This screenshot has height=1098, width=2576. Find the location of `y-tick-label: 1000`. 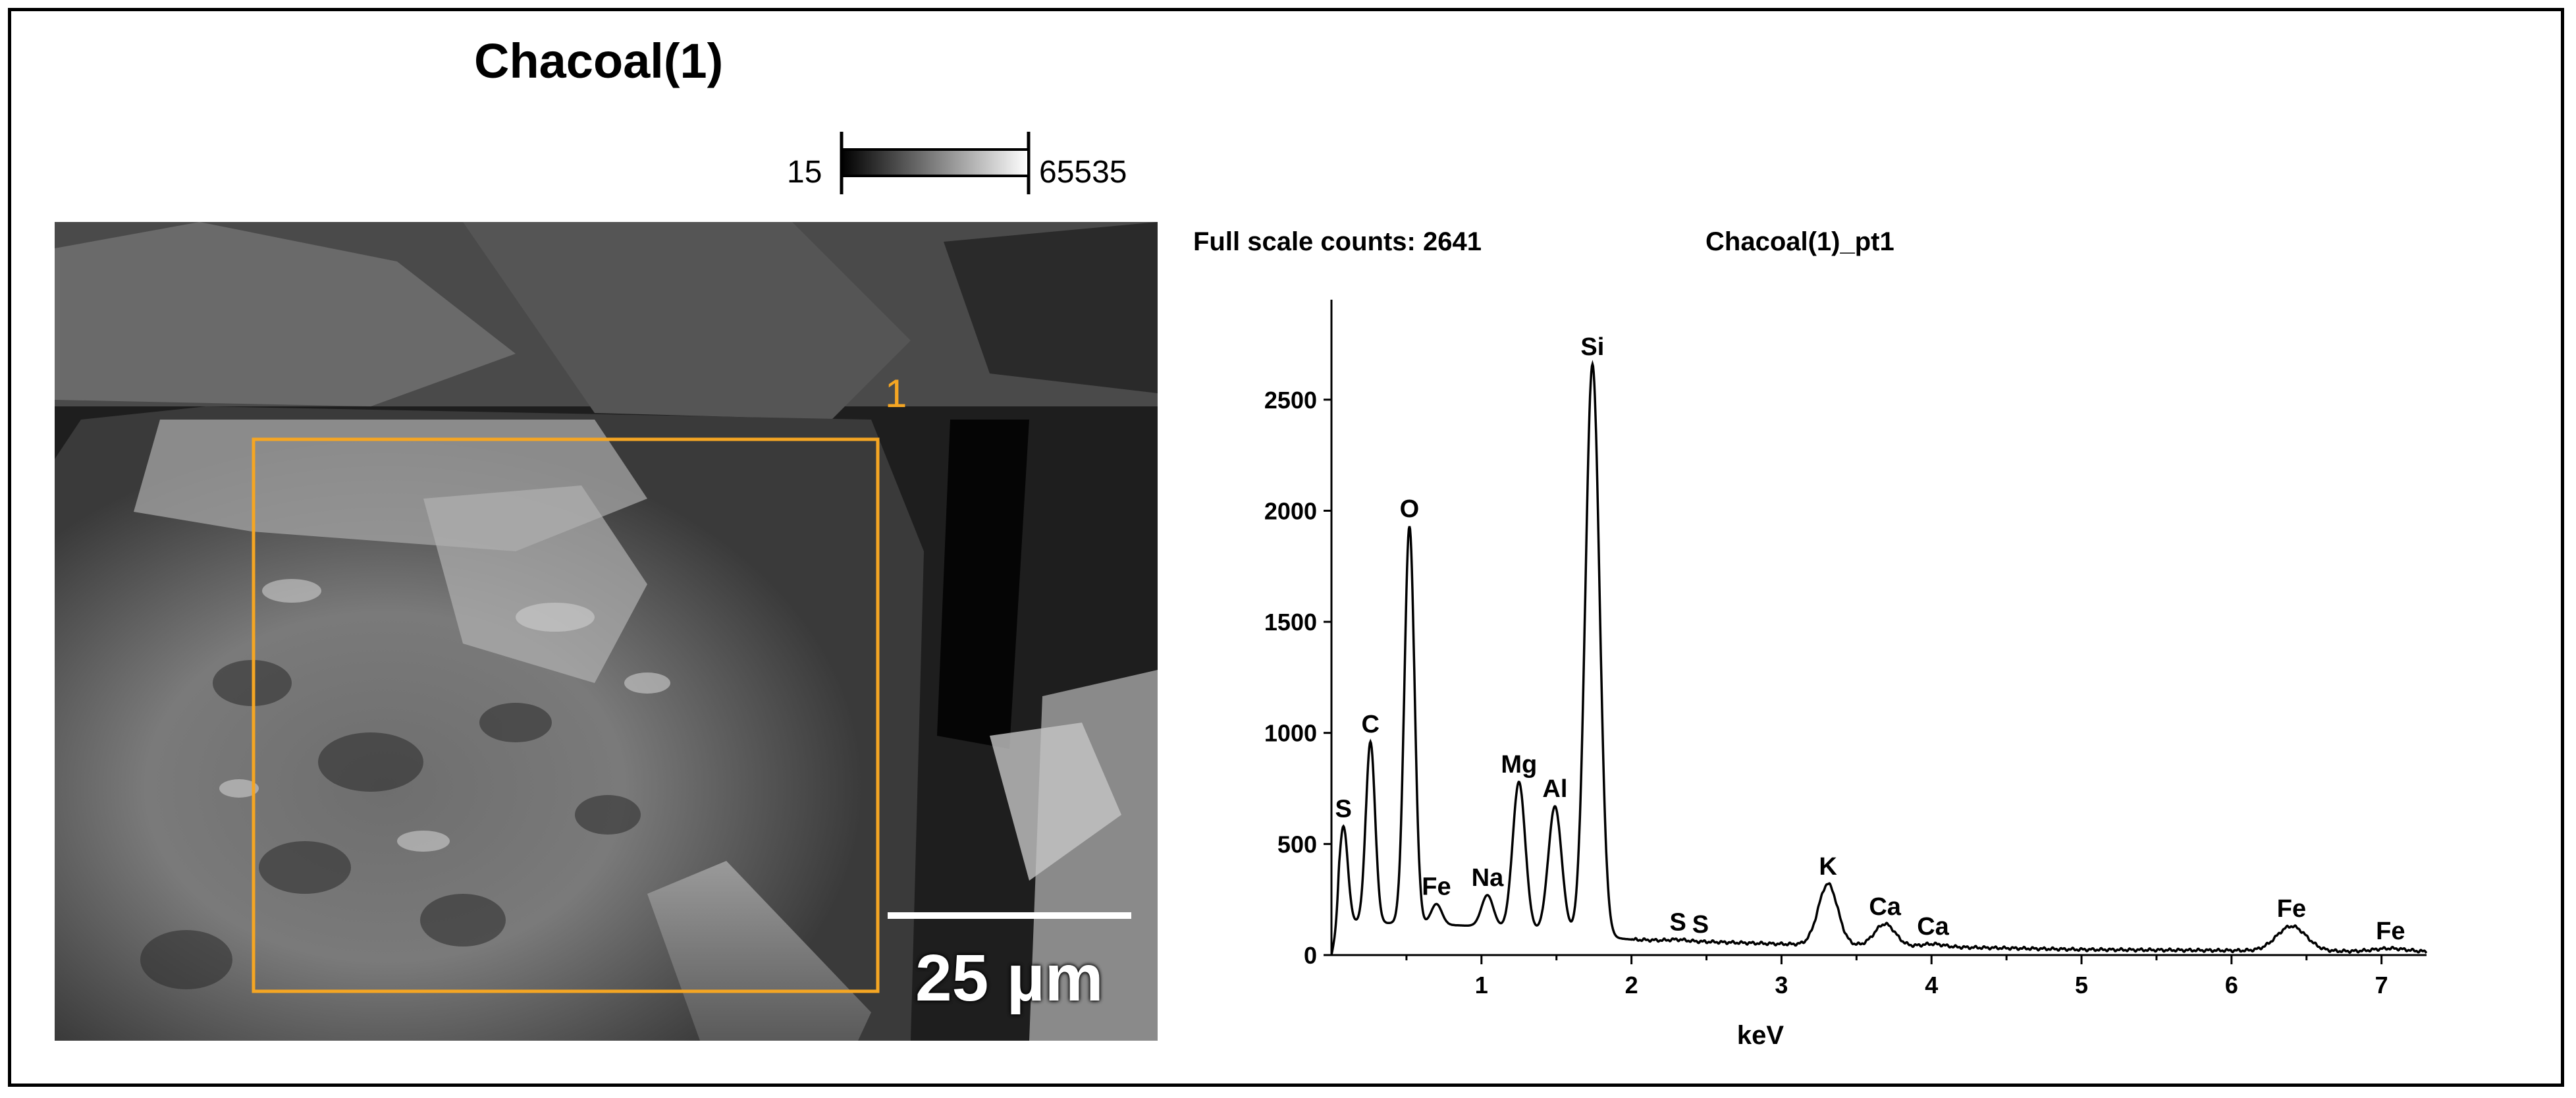

y-tick-label: 1000 is located at coordinates (1290, 734).